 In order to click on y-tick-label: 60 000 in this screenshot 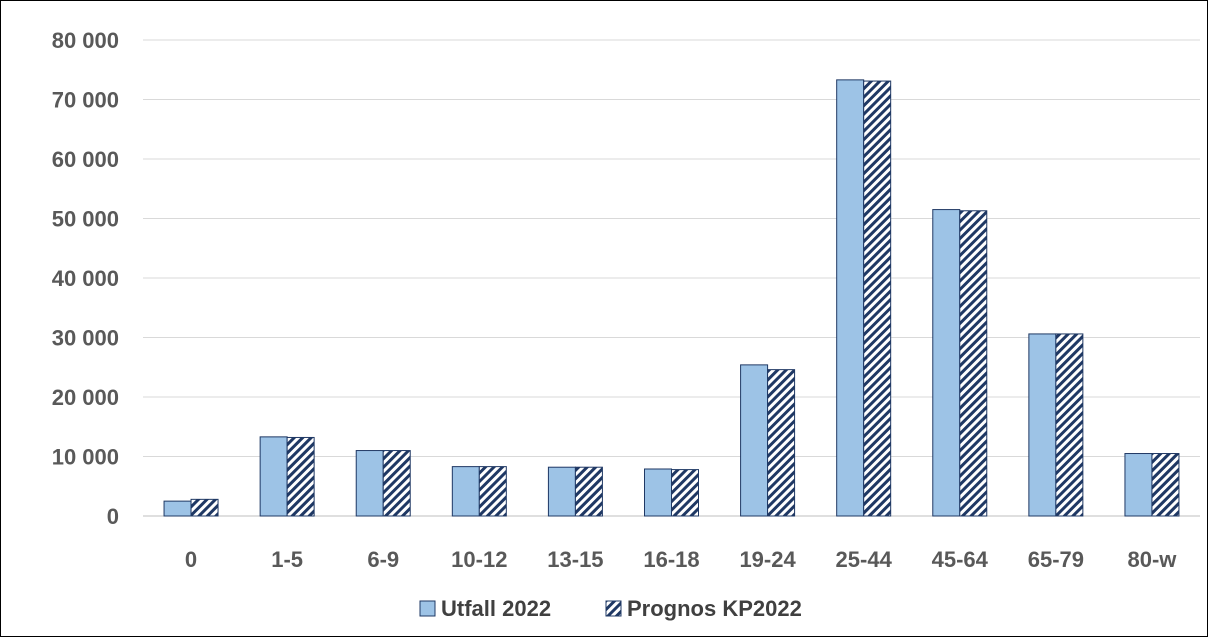, I will do `click(85, 159)`.